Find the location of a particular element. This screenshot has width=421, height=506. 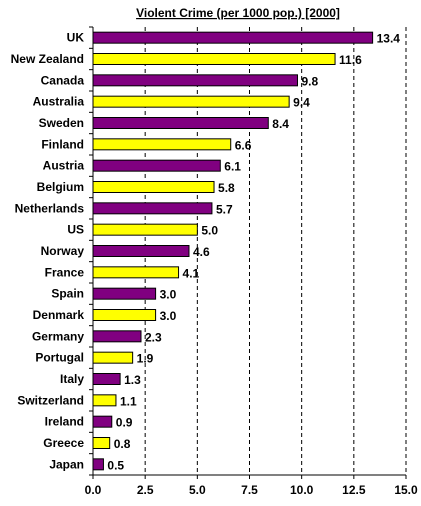

category-label: Australia is located at coordinates (59, 102).